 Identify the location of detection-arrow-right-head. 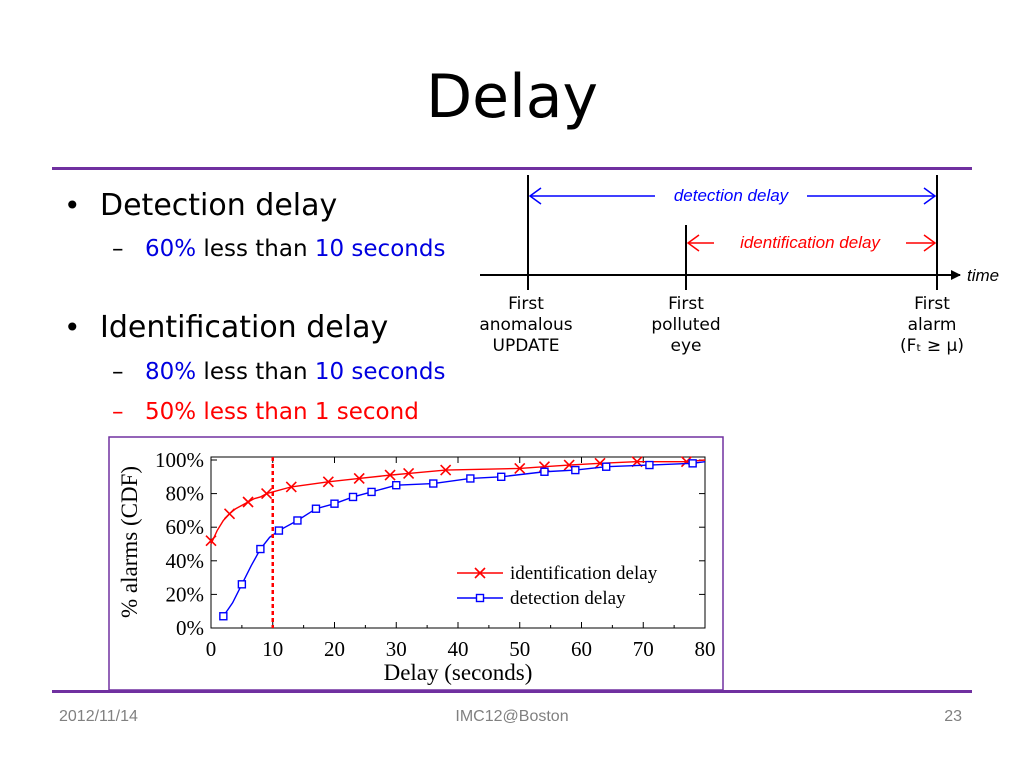
(930, 196).